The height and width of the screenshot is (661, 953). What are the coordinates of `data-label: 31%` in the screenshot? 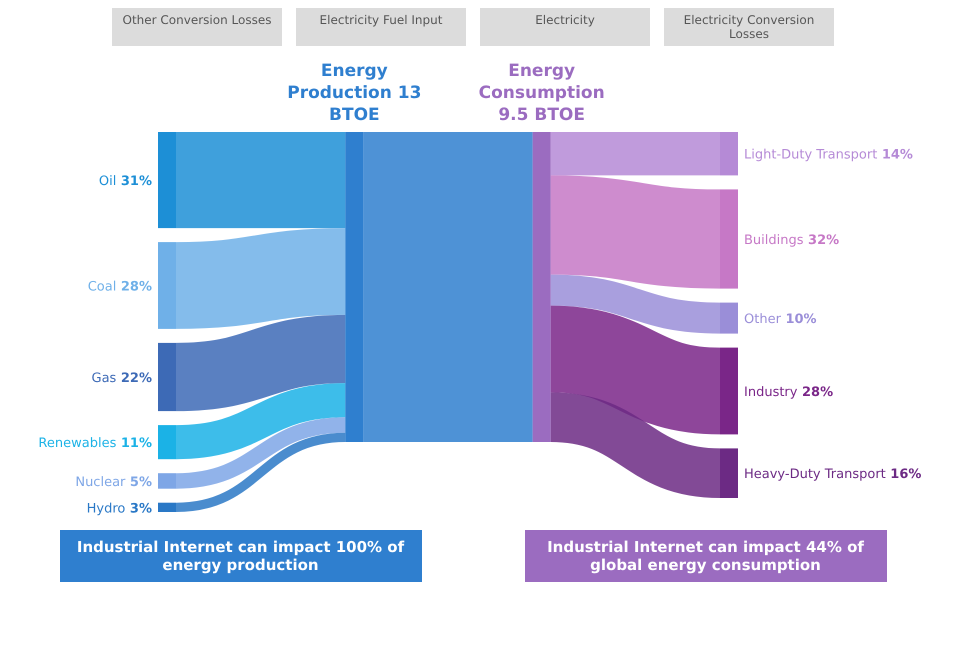 It's located at (134, 182).